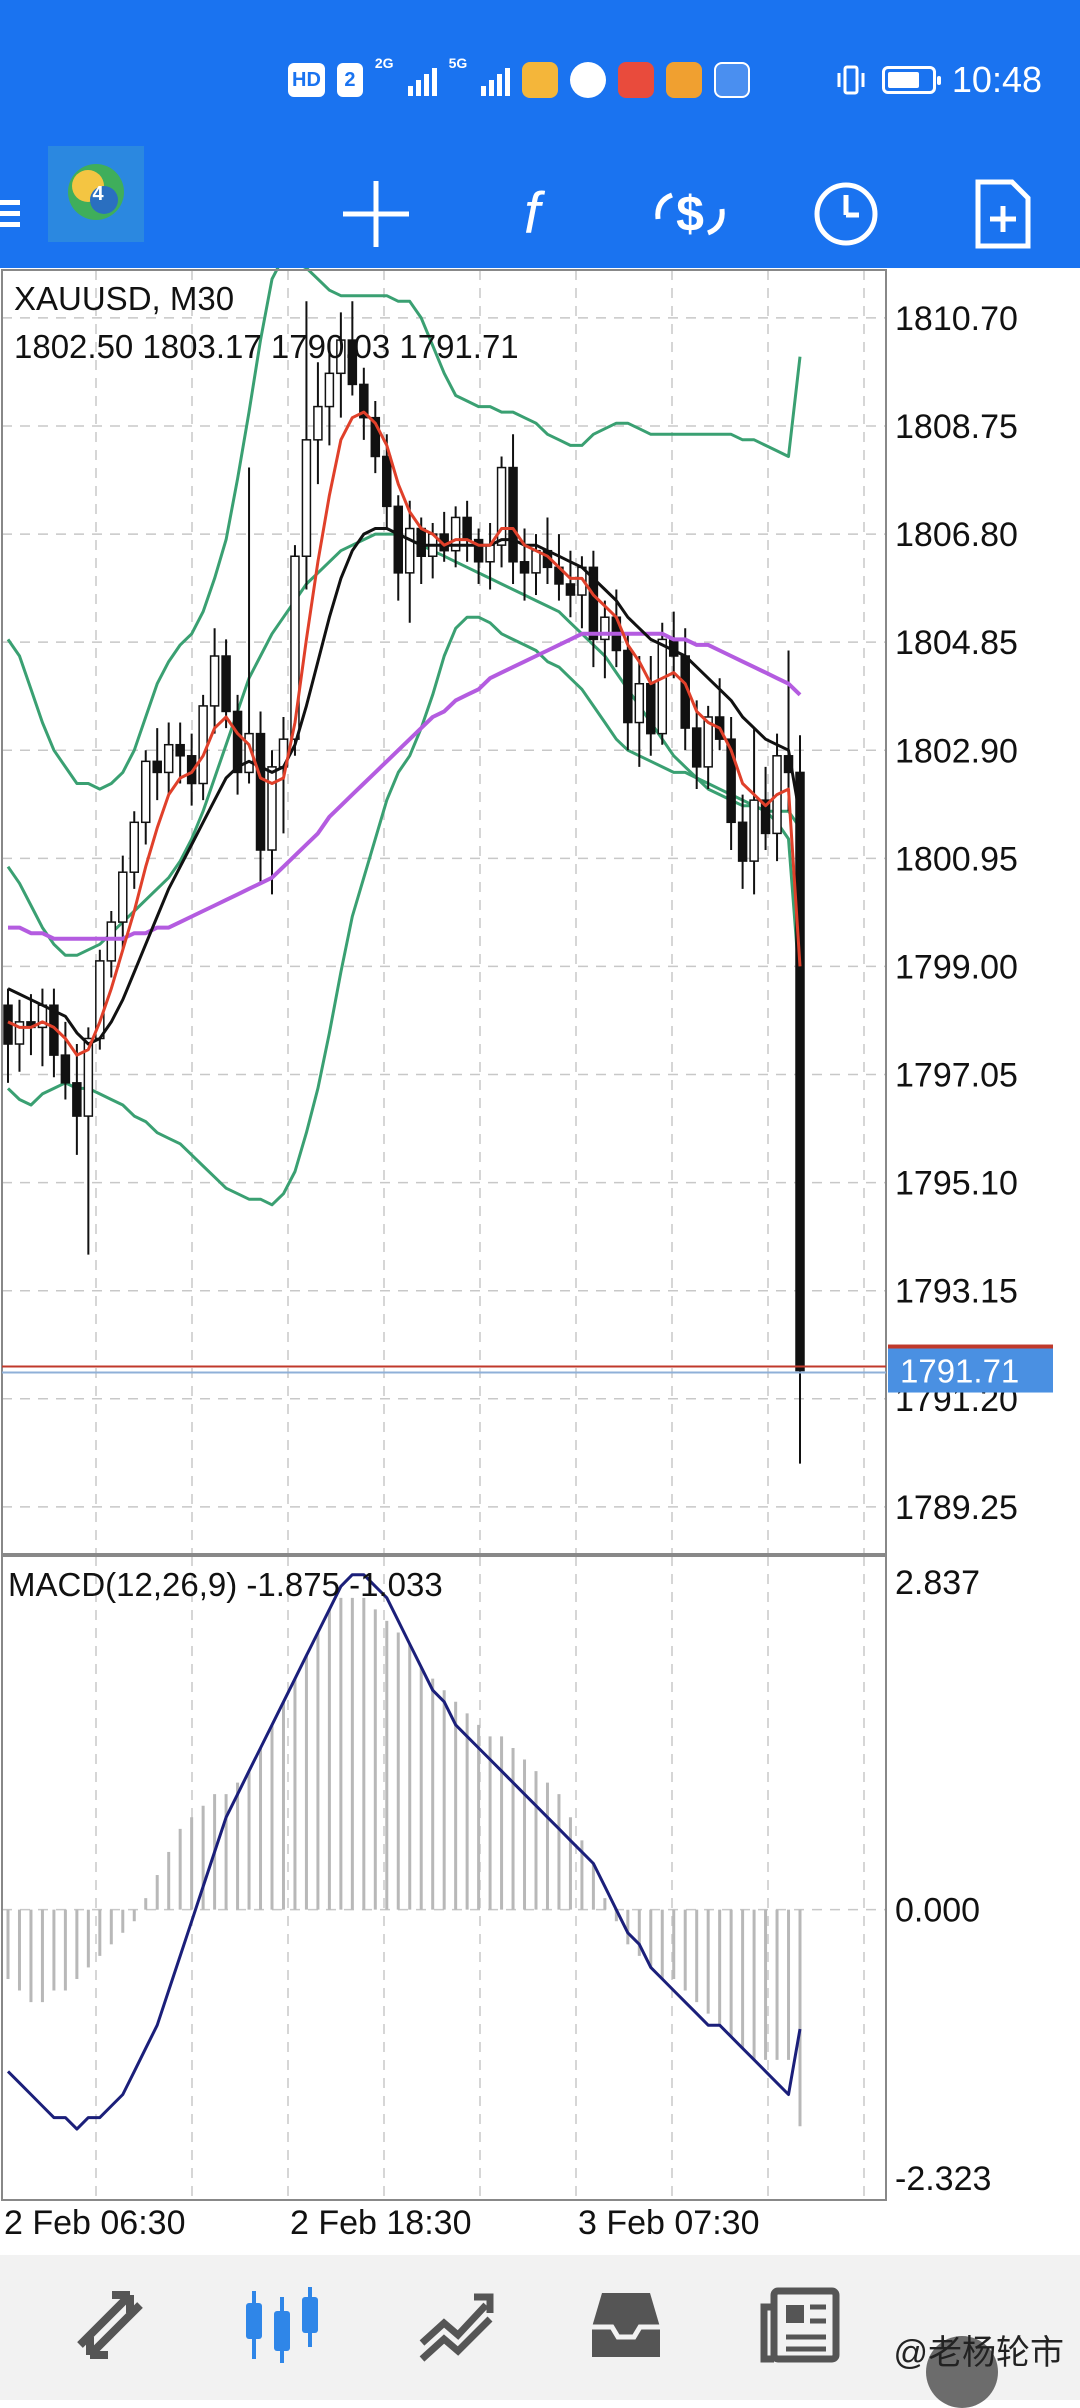  I want to click on symbol-label: XAUUSD, M30, so click(124, 298).